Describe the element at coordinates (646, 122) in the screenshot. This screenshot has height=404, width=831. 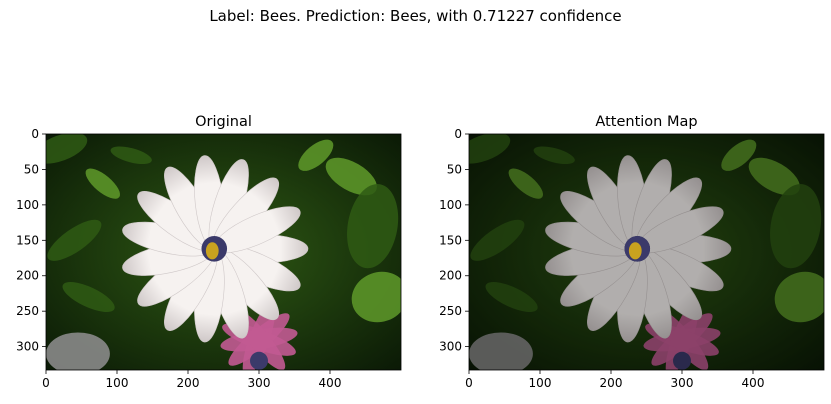
I see `axes-title: Attention Map` at that location.